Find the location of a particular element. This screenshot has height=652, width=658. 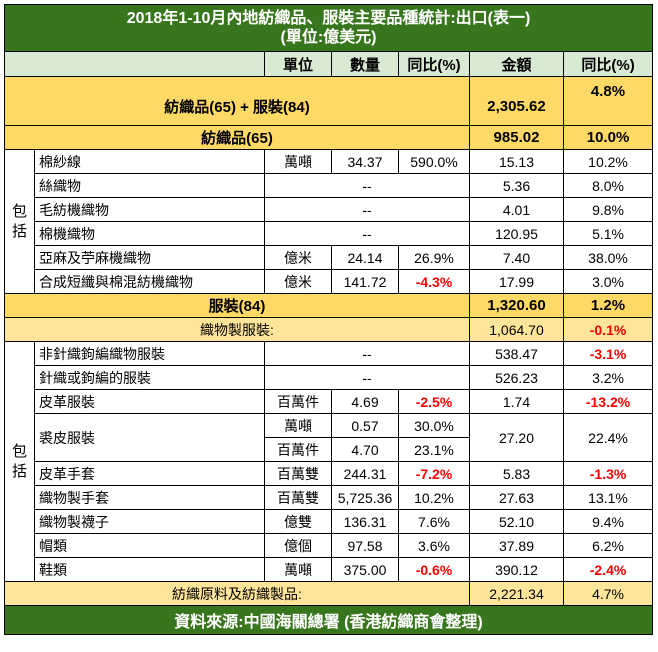

item-name: 鞋類 is located at coordinates (149, 569).